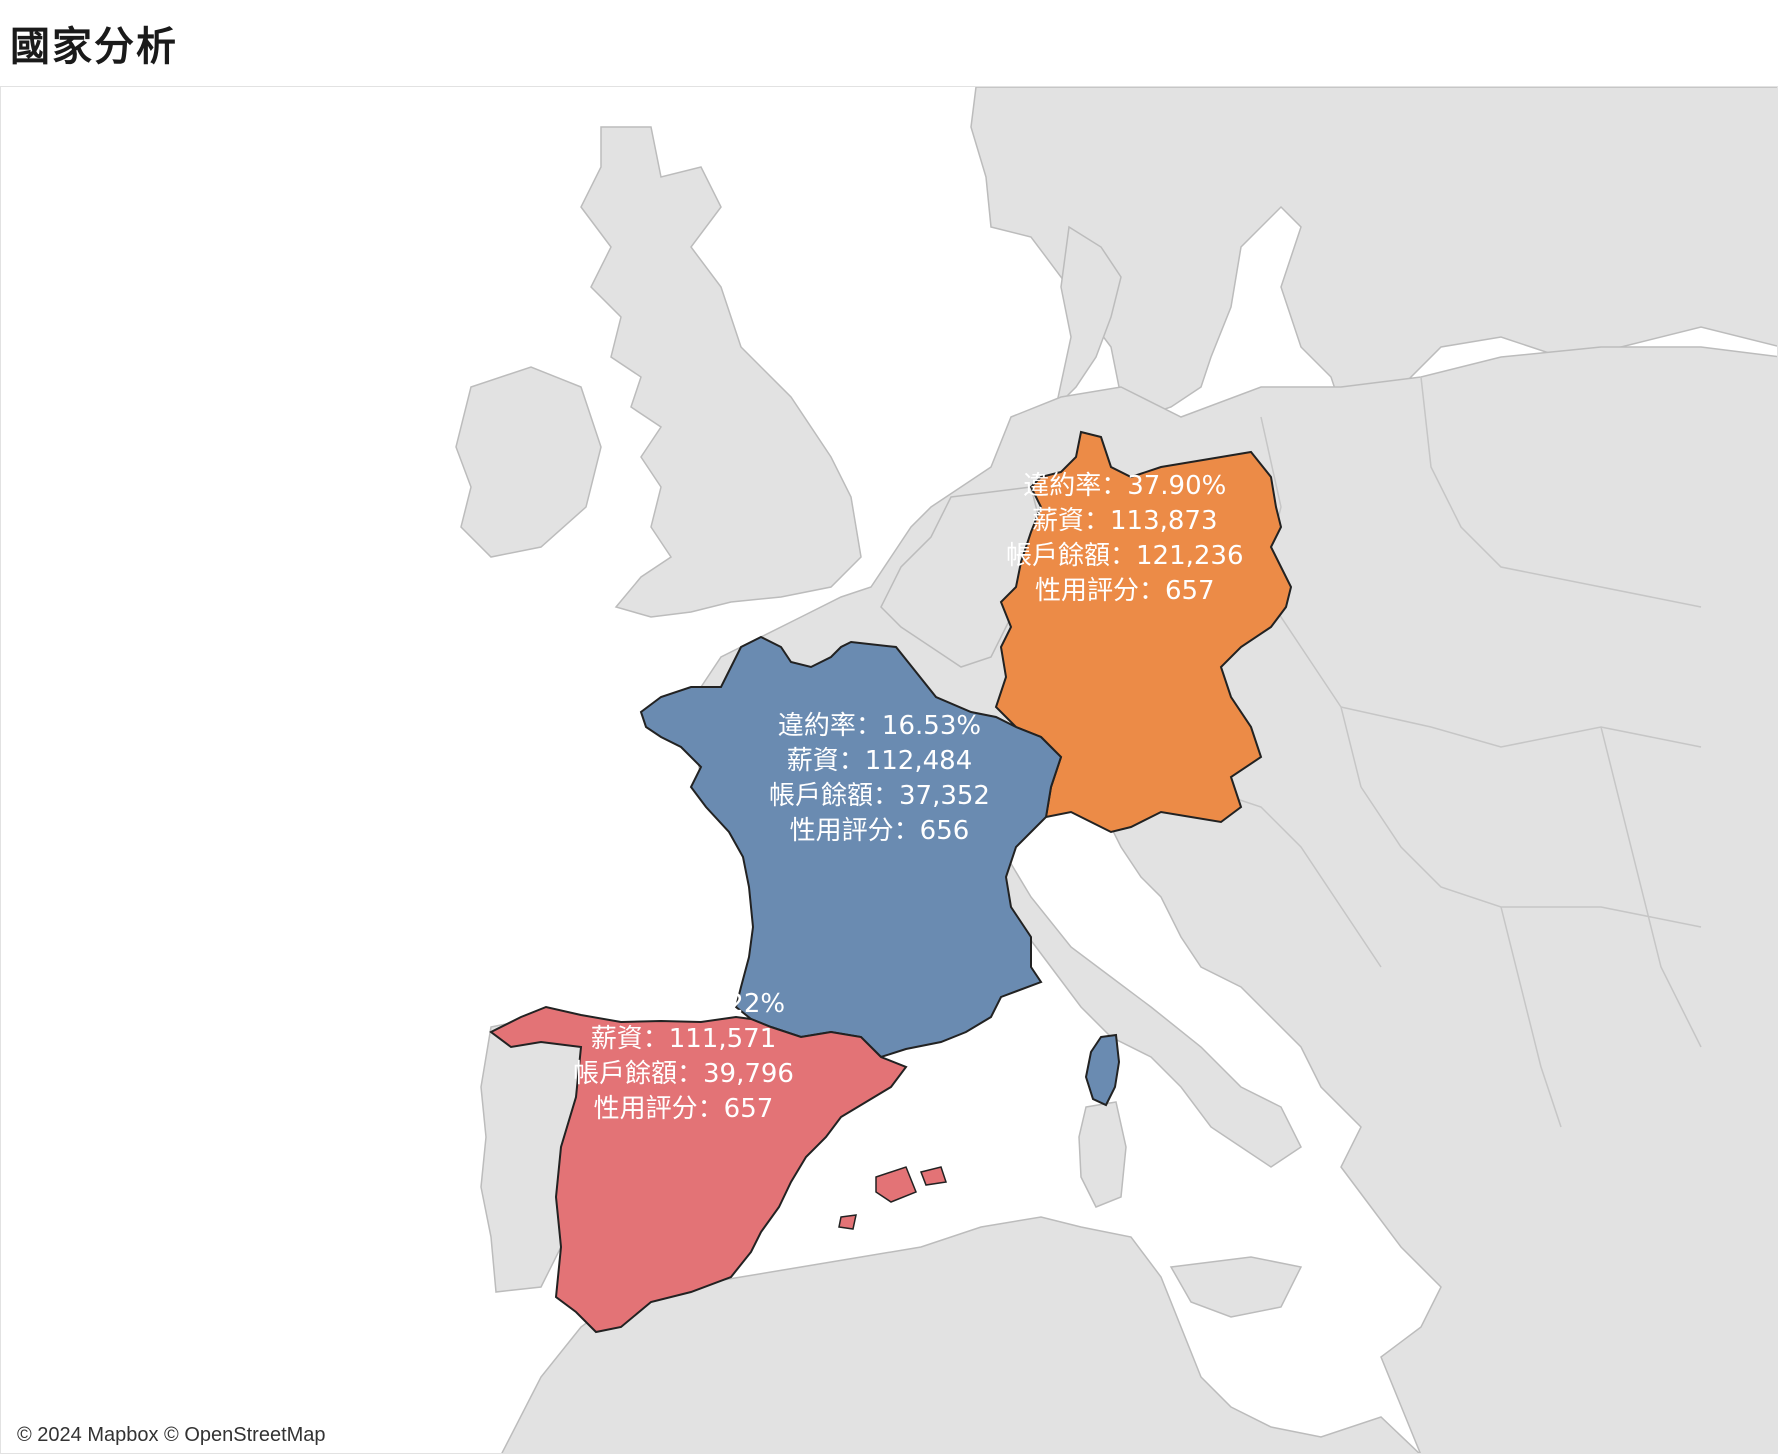 The width and height of the screenshot is (1780, 1456). Describe the element at coordinates (1236, 1287) in the screenshot. I see `land-sicily` at that location.